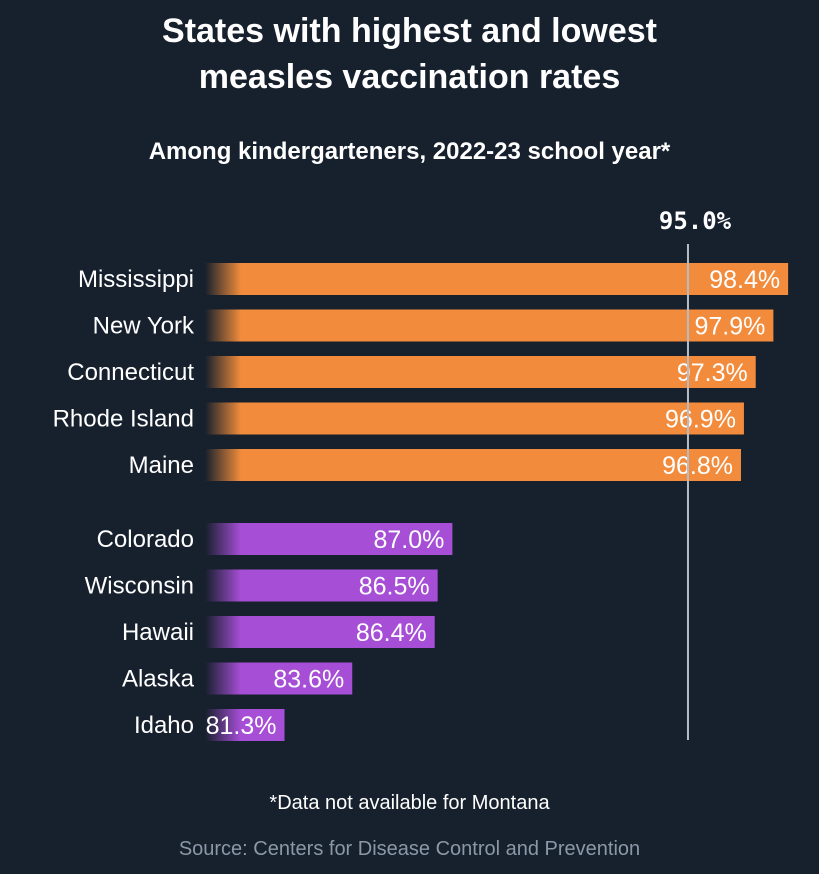  Describe the element at coordinates (474, 418) in the screenshot. I see `bar-rhode-island` at that location.